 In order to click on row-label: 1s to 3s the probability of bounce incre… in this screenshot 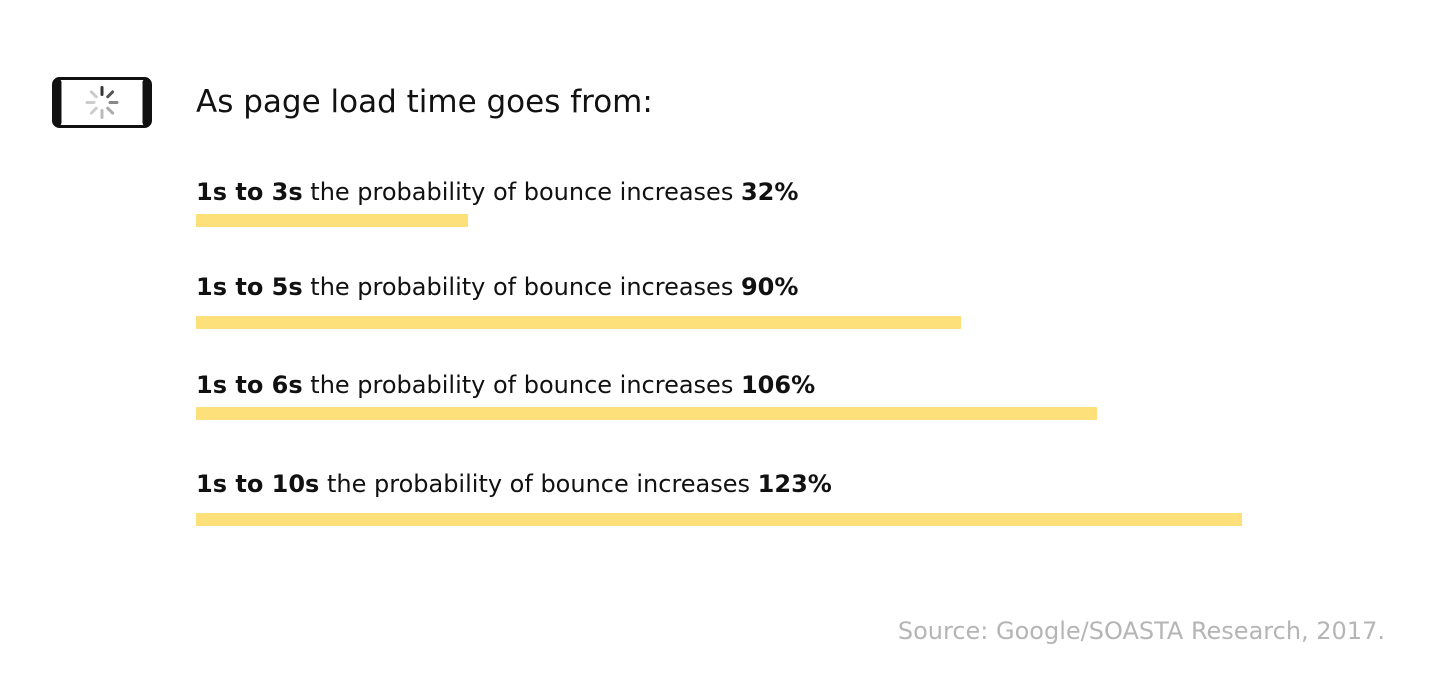, I will do `click(497, 192)`.